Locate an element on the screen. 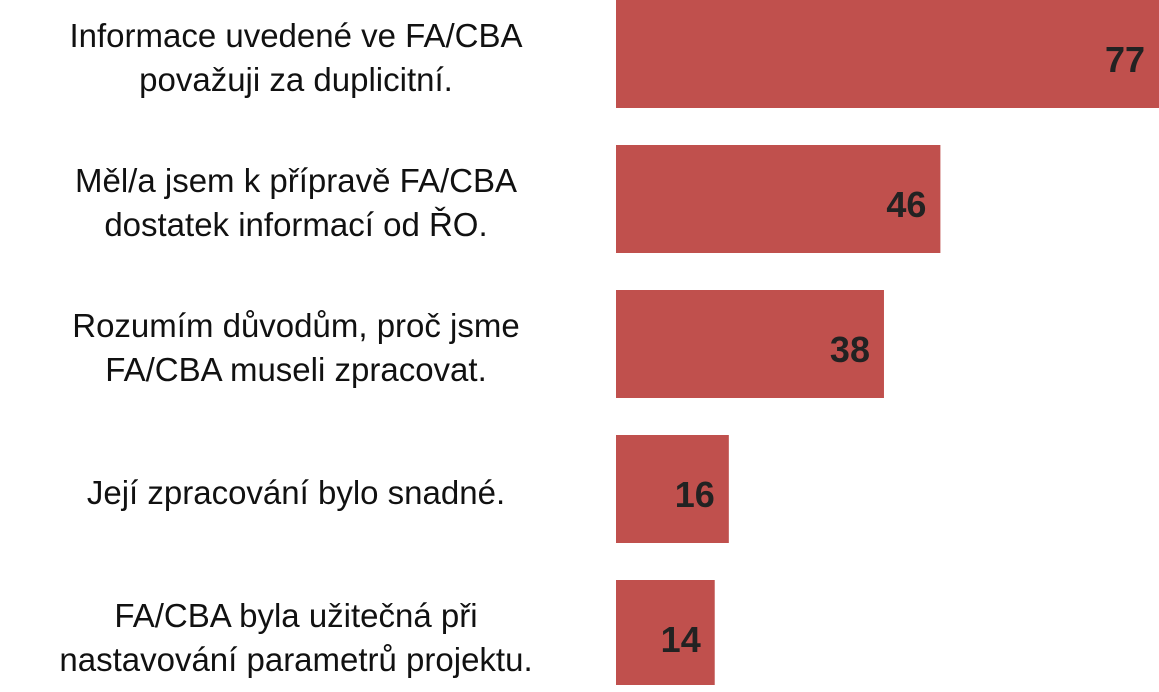  value-label: 14 is located at coordinates (680, 639).